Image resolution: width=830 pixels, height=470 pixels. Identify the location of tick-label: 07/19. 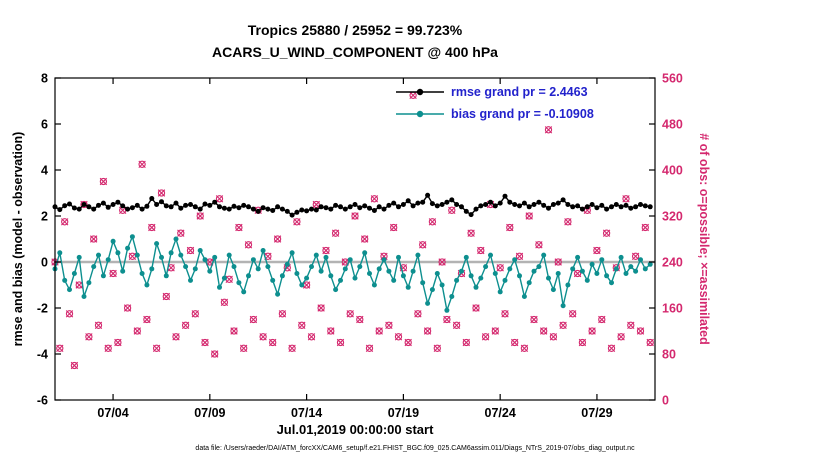
(403, 413).